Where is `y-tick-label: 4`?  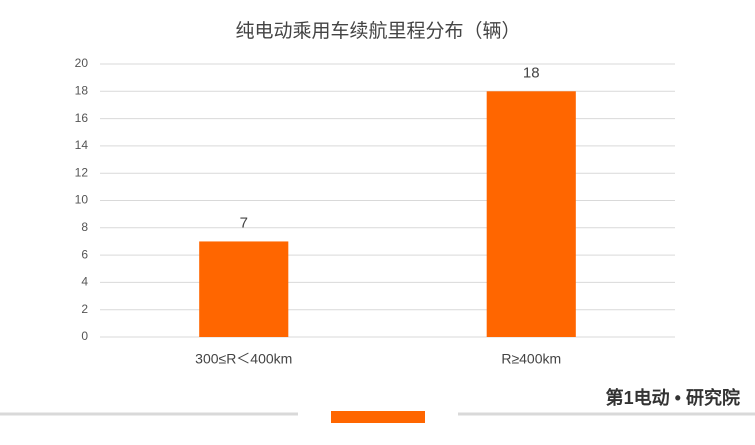 y-tick-label: 4 is located at coordinates (84, 282).